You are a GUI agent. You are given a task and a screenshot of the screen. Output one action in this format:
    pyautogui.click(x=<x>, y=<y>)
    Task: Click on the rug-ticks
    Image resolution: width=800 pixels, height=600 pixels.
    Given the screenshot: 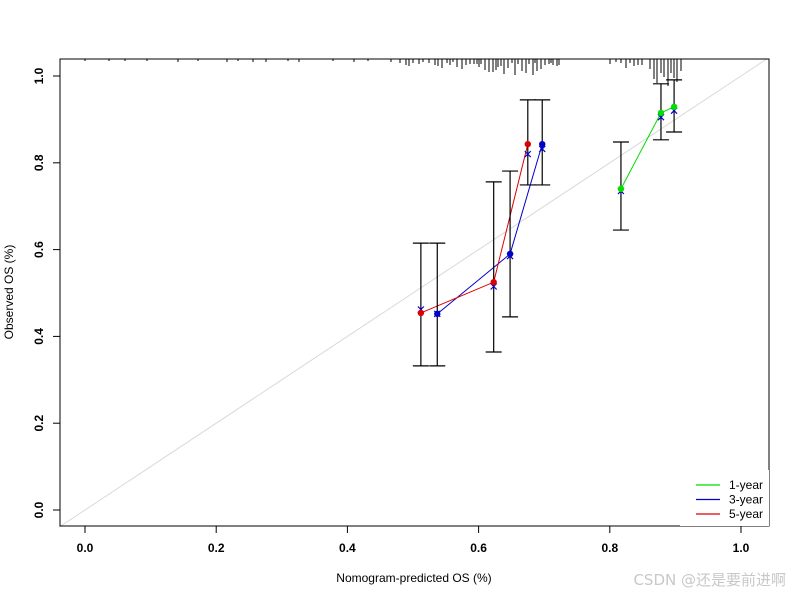 What is the action you would take?
    pyautogui.click(x=383, y=72)
    